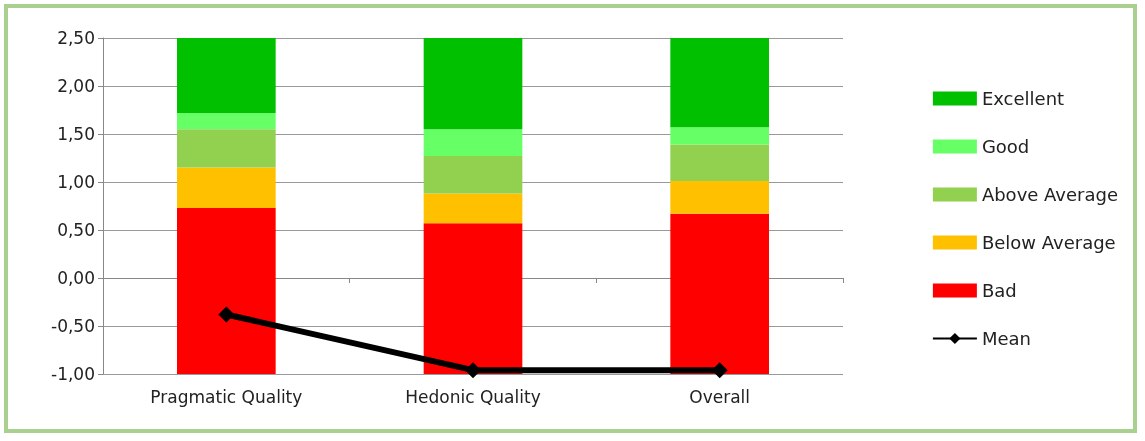  What do you see at coordinates (73, 326) in the screenshot?
I see `y-tick-label: -0,50` at bounding box center [73, 326].